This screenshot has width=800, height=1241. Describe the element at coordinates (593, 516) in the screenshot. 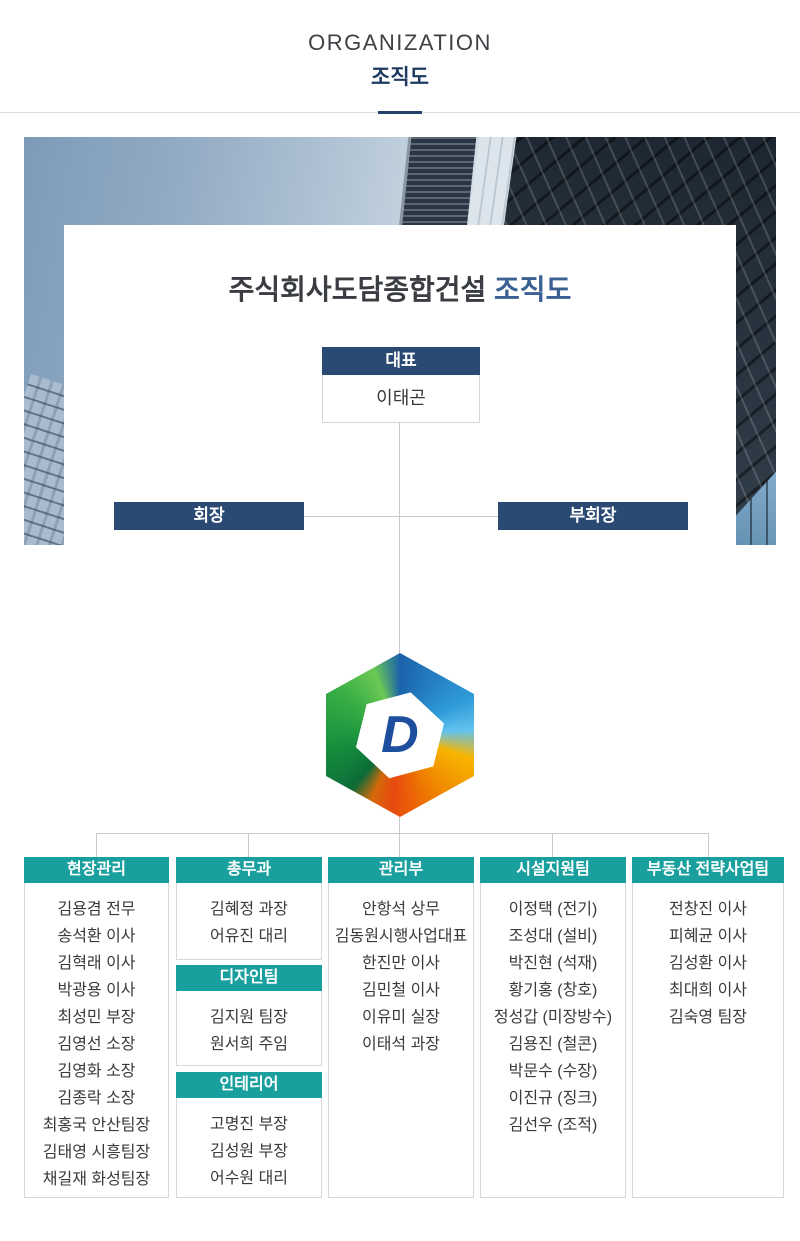

I see `vice-chairman-box: 부회장` at that location.